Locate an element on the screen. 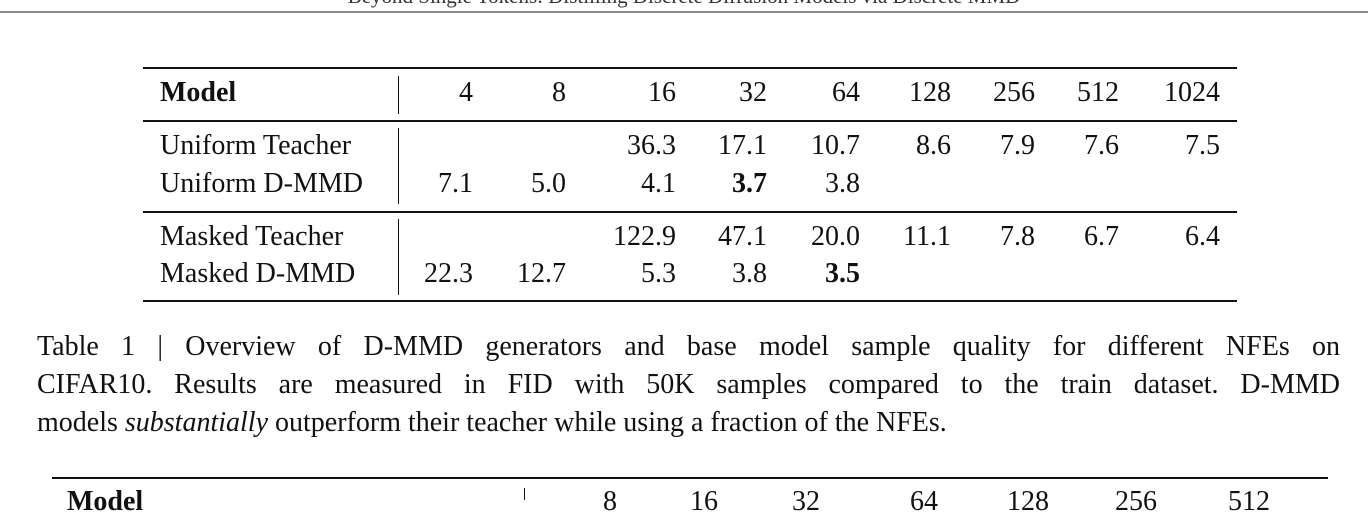 The height and width of the screenshot is (518, 1368). cell: 7.5 is located at coordinates (1202, 145).